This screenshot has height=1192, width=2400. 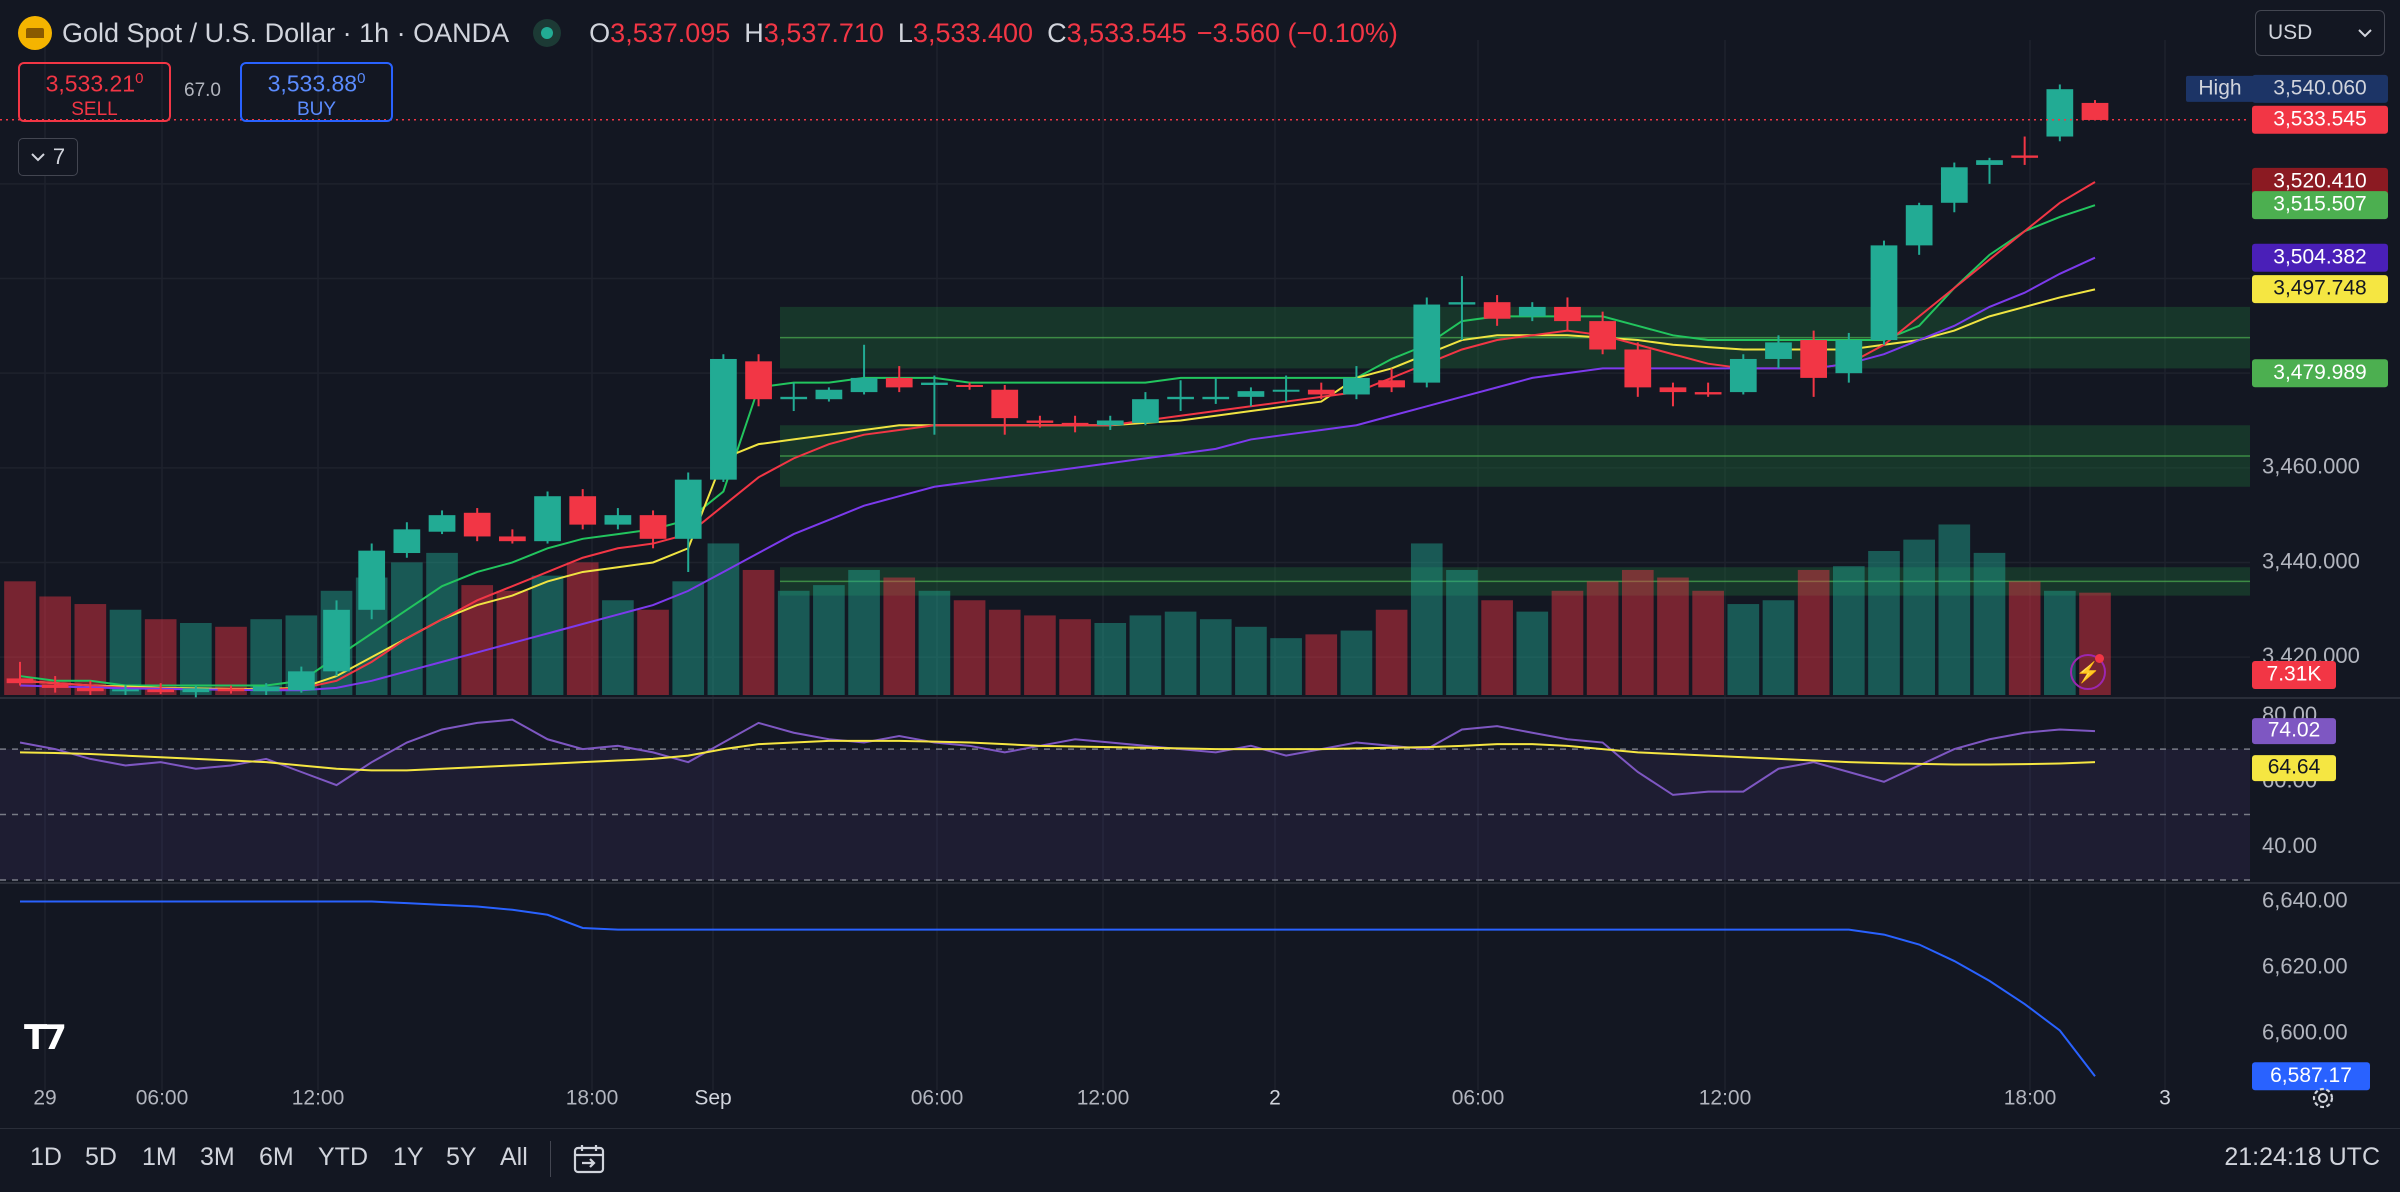 What do you see at coordinates (590, 1160) in the screenshot?
I see `bar-replay-icon` at bounding box center [590, 1160].